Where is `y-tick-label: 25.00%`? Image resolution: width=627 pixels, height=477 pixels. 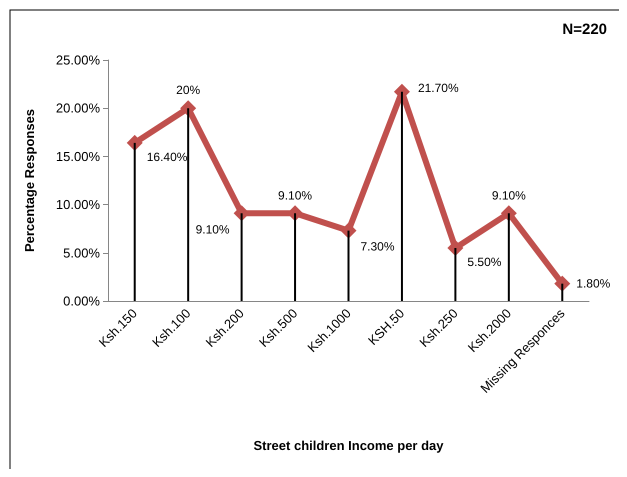
y-tick-label: 25.00% is located at coordinates (78, 60).